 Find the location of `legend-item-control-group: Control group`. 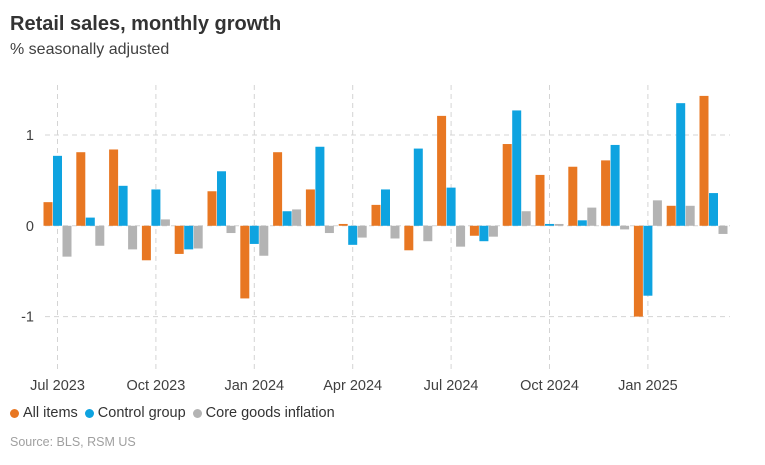

legend-item-control-group: Control group is located at coordinates (135, 413).